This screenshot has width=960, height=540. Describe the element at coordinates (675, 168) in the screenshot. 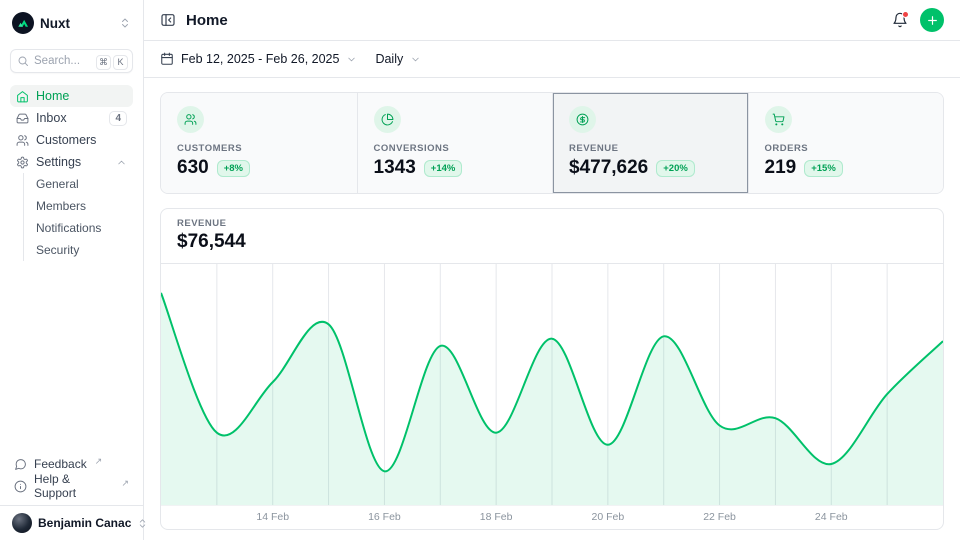

I see `stat-delta-badge: +20%` at that location.